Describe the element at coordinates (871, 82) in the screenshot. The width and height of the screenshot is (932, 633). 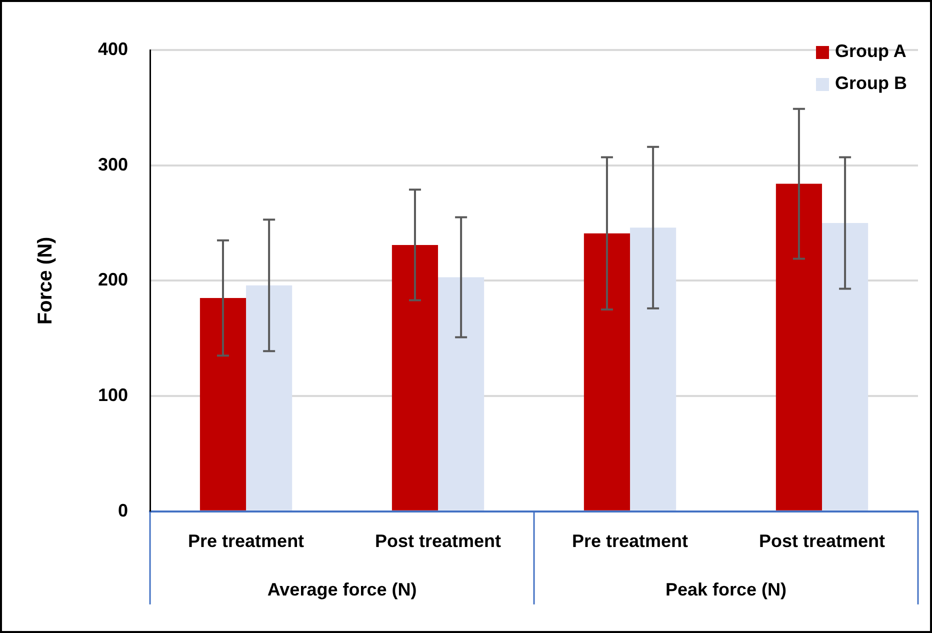
I see `legend-label: Group B` at that location.